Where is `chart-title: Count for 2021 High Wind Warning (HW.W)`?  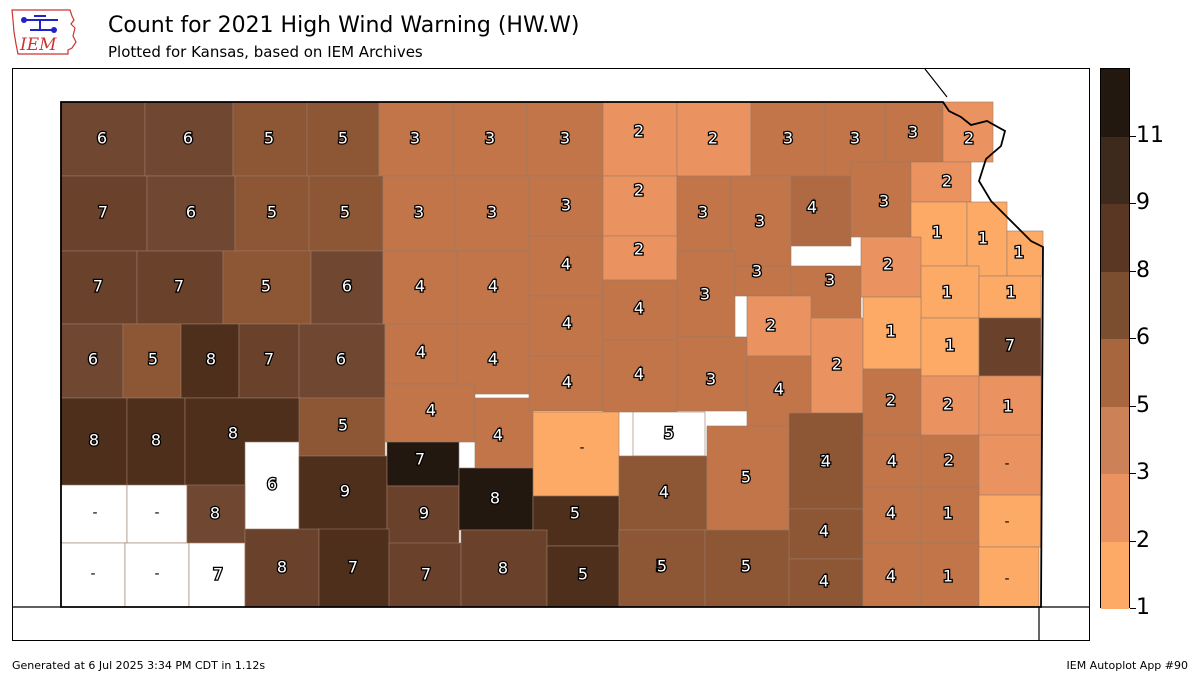
chart-title: Count for 2021 High Wind Warning (HW.W) is located at coordinates (344, 25).